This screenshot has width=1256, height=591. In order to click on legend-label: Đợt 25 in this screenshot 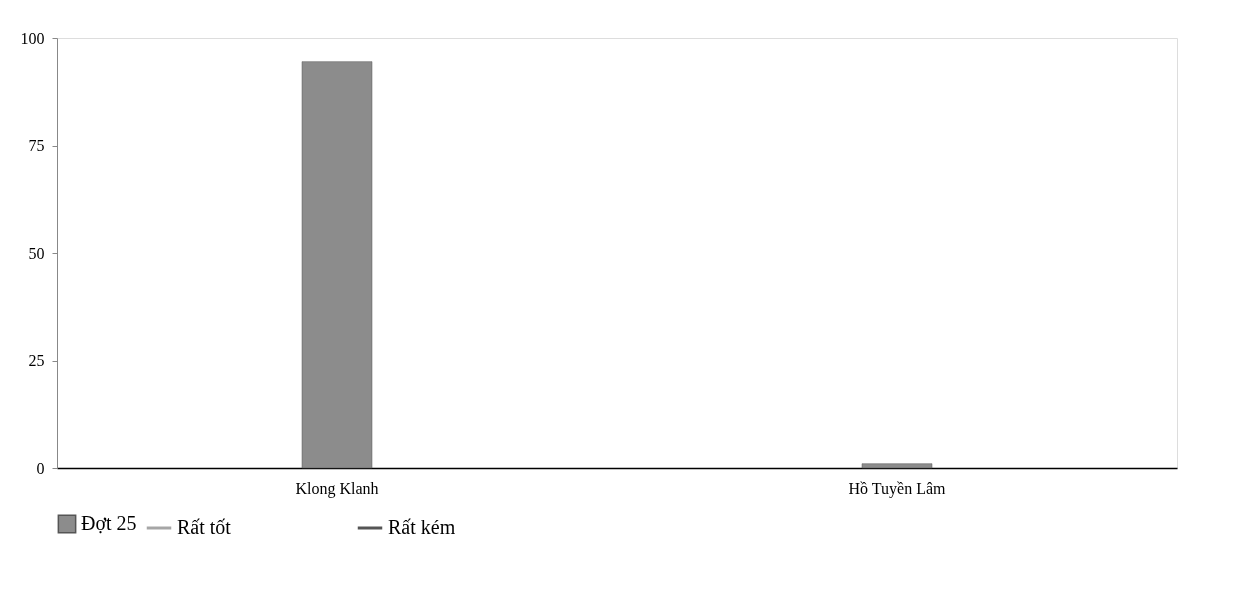, I will do `click(109, 523)`.